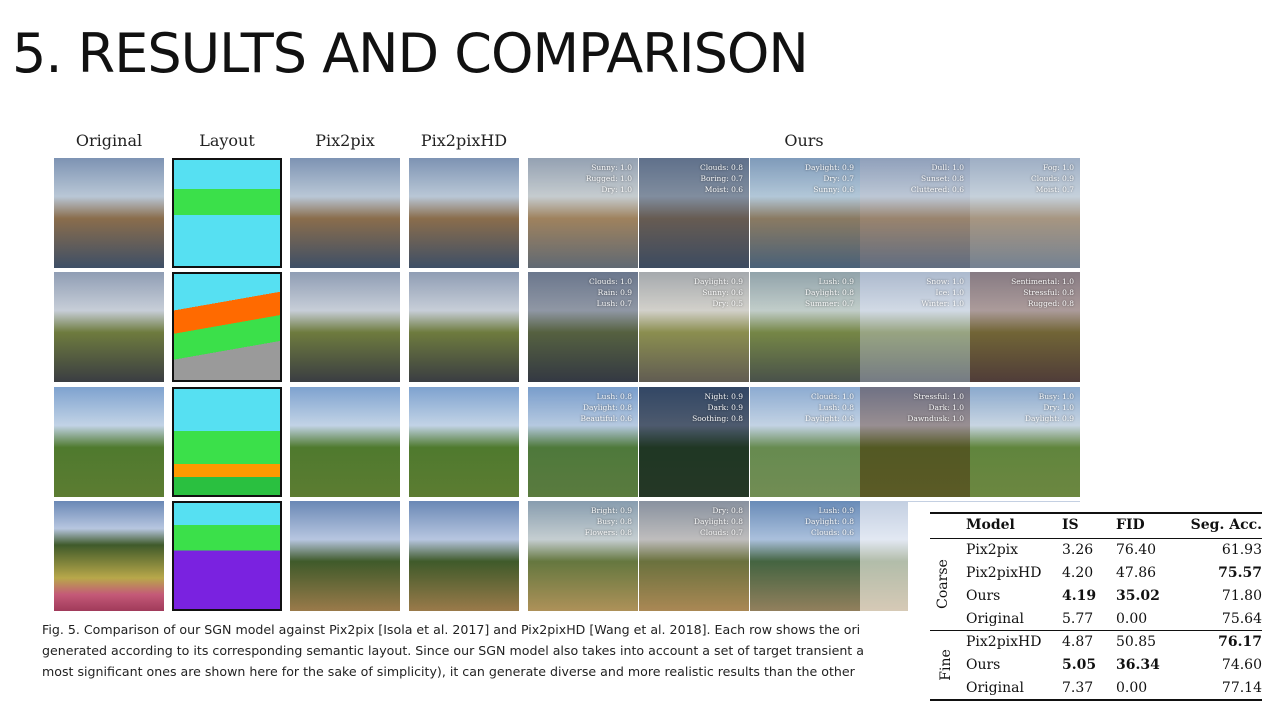 The width and height of the screenshot is (1280, 720). Describe the element at coordinates (1048, 292) in the screenshot. I see `attribute-tag: Stressful: 0.8` at that location.